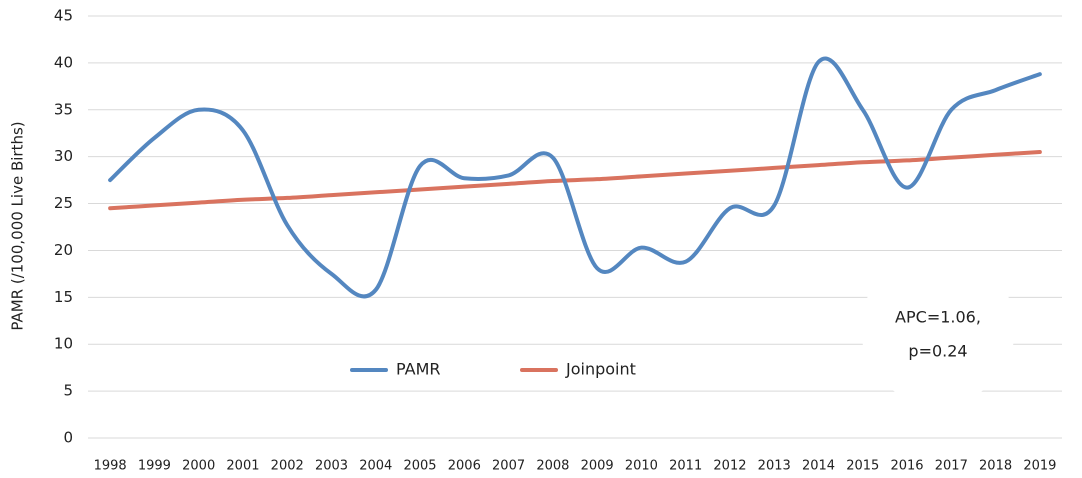  Describe the element at coordinates (464, 466) in the screenshot. I see `x-tick-label: 2006` at that location.